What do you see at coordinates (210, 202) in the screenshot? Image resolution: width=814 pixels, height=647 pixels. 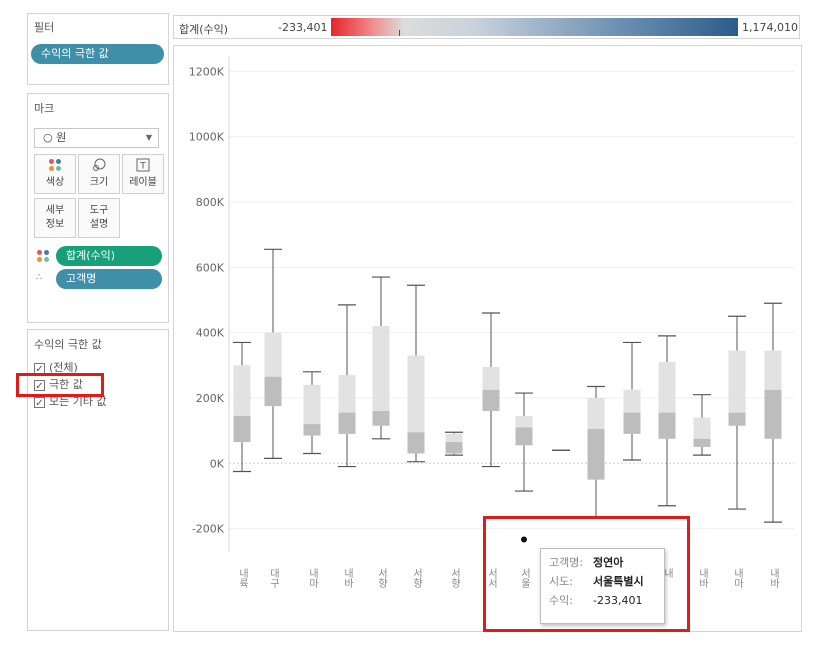 I see `y-tick-label: 800K` at bounding box center [210, 202].